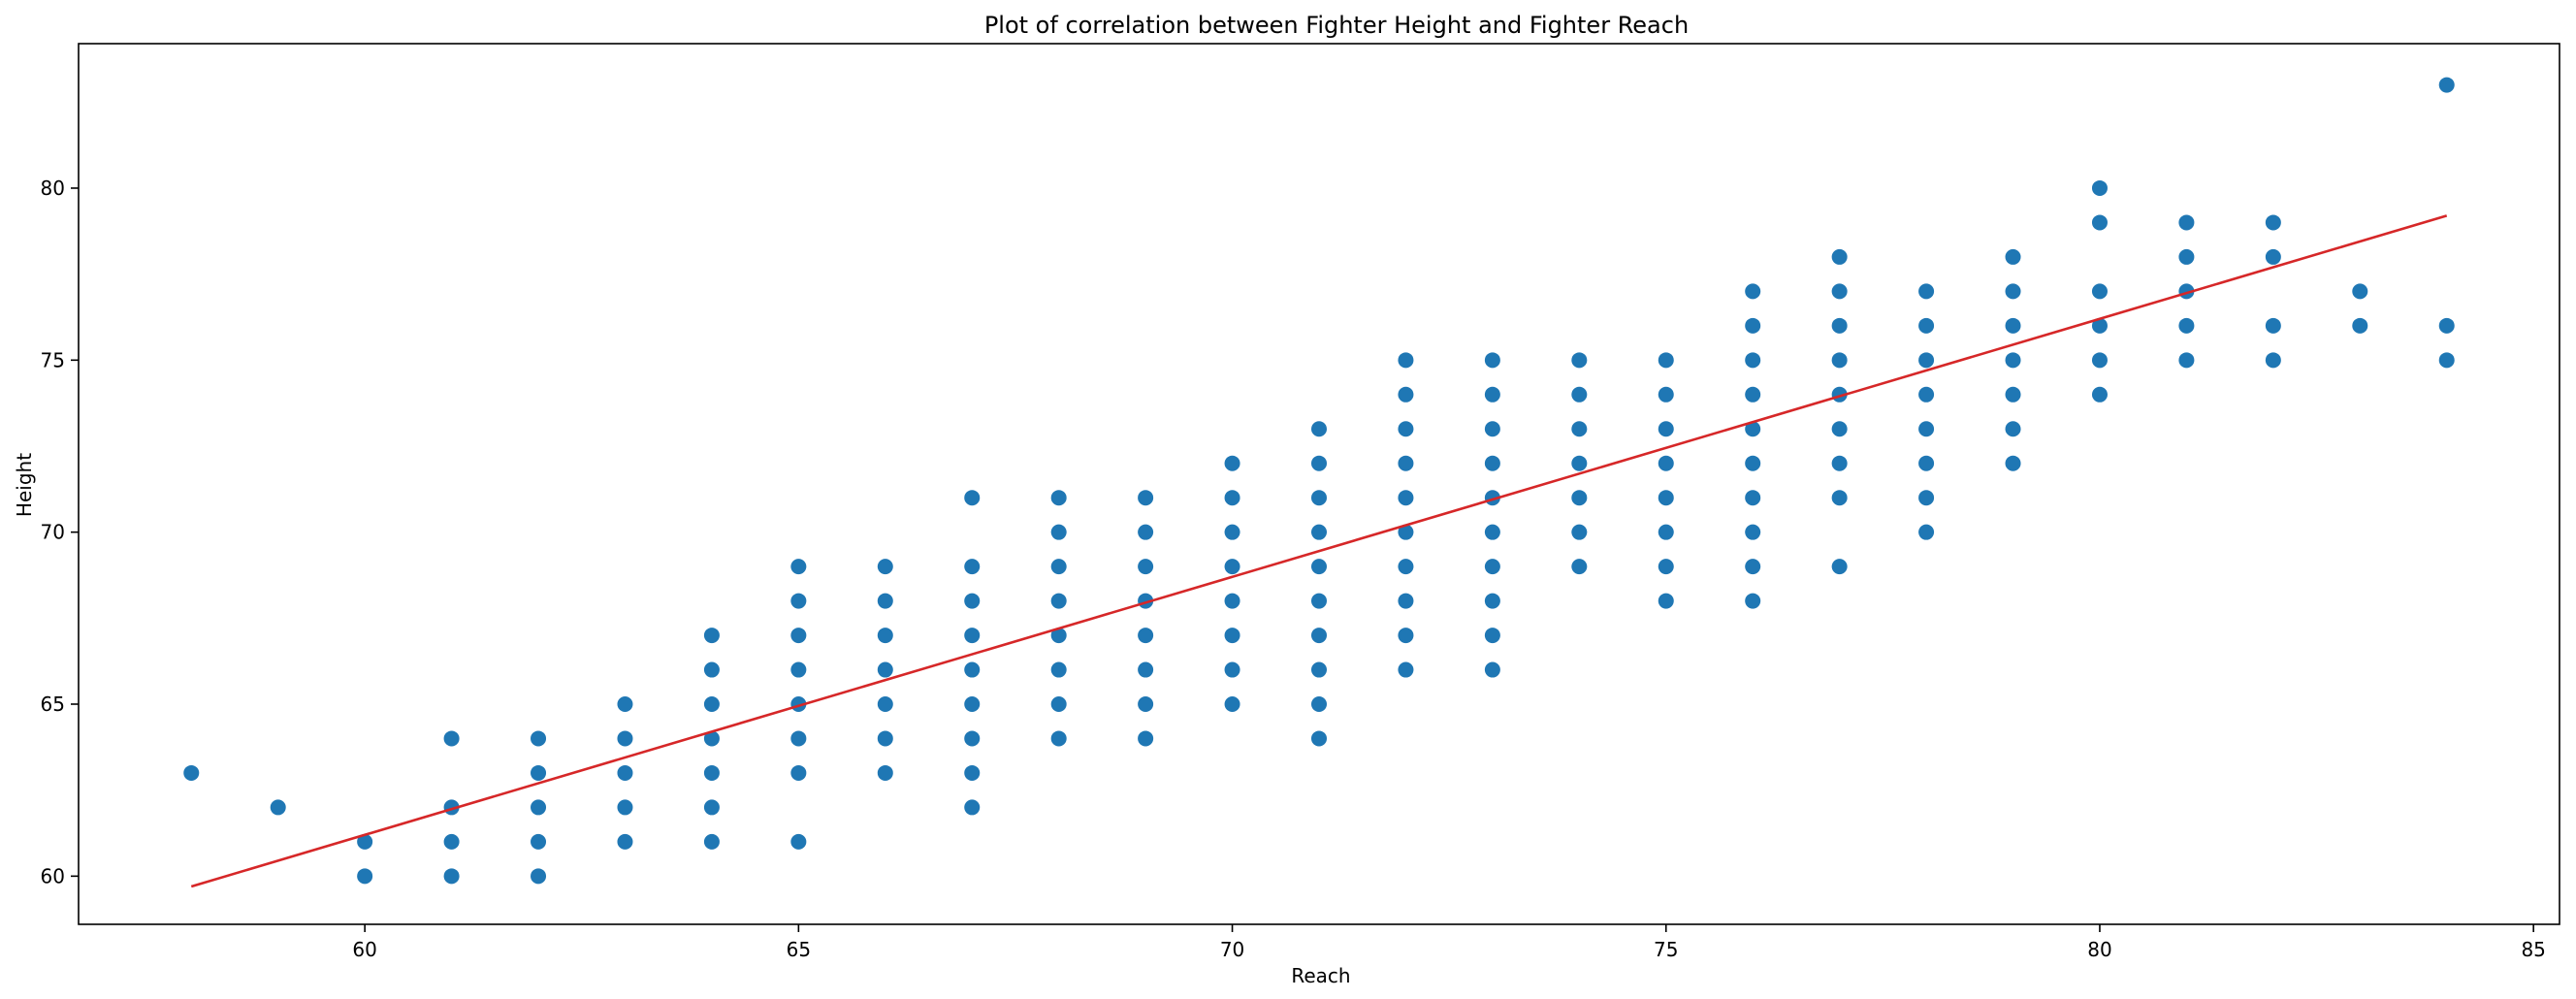 This screenshot has height=999, width=2576. What do you see at coordinates (24, 485) in the screenshot?
I see `y-axis-label: Height` at bounding box center [24, 485].